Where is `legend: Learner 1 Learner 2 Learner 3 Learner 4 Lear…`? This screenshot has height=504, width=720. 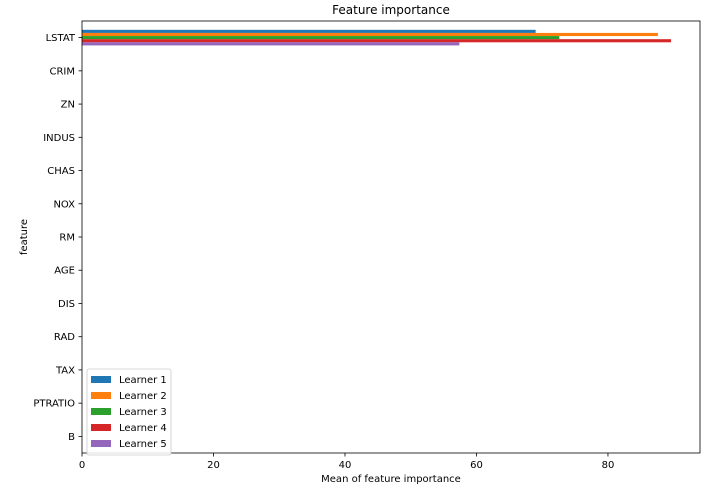
legend: Learner 1 Learner 2 Learner 3 Learner 4 Lear… is located at coordinates (129, 412).